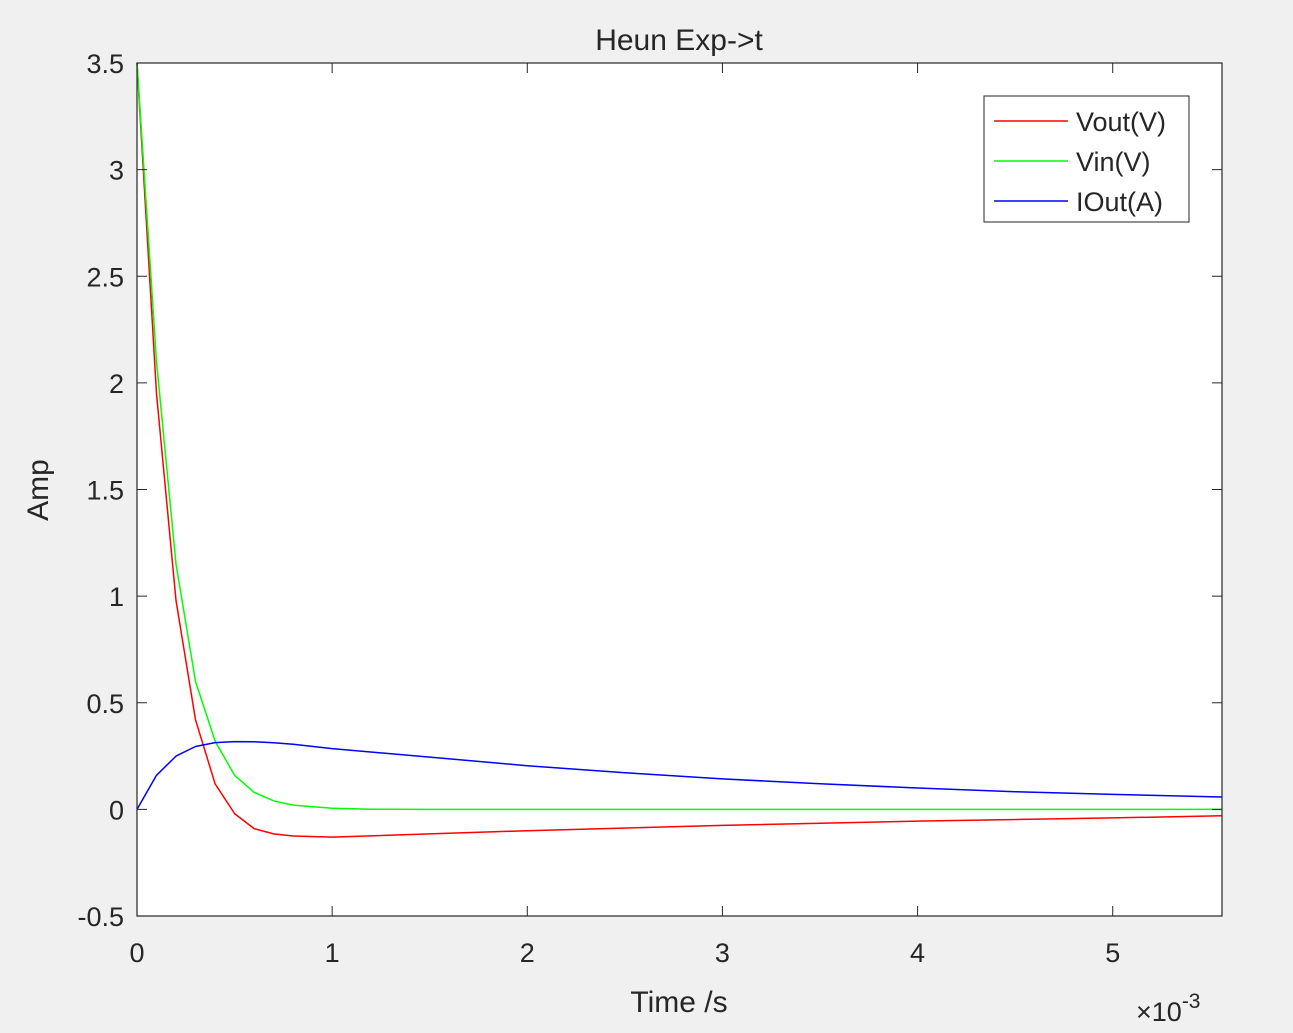 The height and width of the screenshot is (1033, 1293). I want to click on y-tick-label: 1.5, so click(105, 491).